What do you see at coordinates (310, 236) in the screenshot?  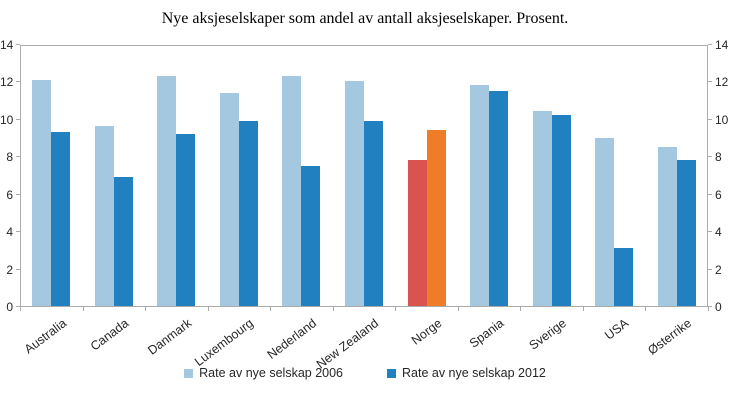 I see `bar-nederland-2012` at bounding box center [310, 236].